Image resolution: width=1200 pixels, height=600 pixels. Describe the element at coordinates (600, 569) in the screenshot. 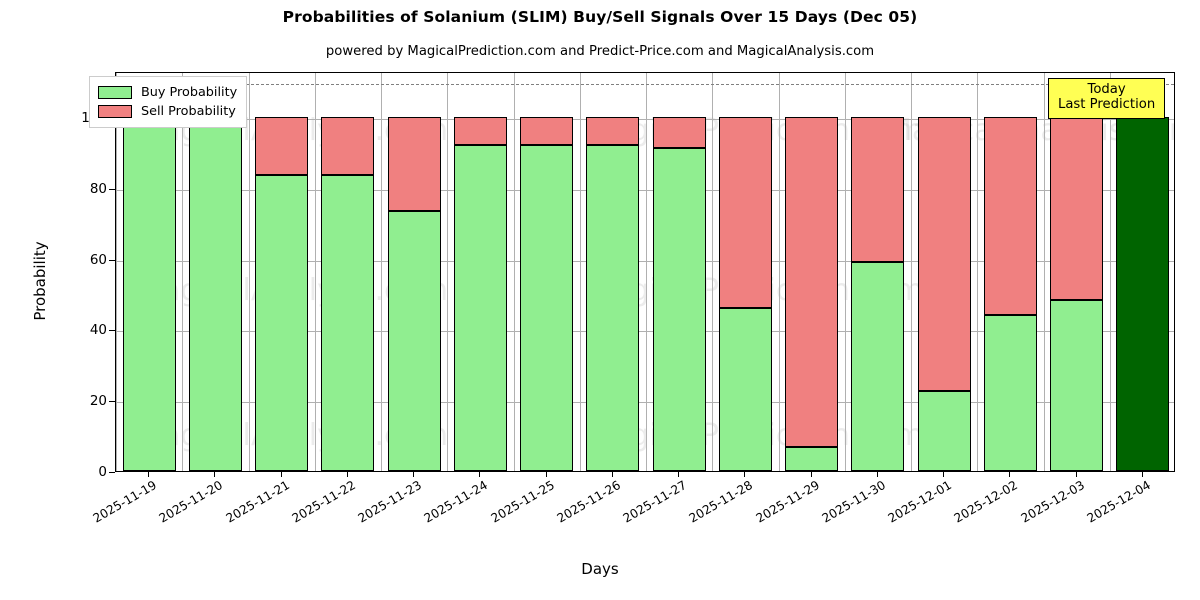

I see `x-axis-label: Days` at that location.